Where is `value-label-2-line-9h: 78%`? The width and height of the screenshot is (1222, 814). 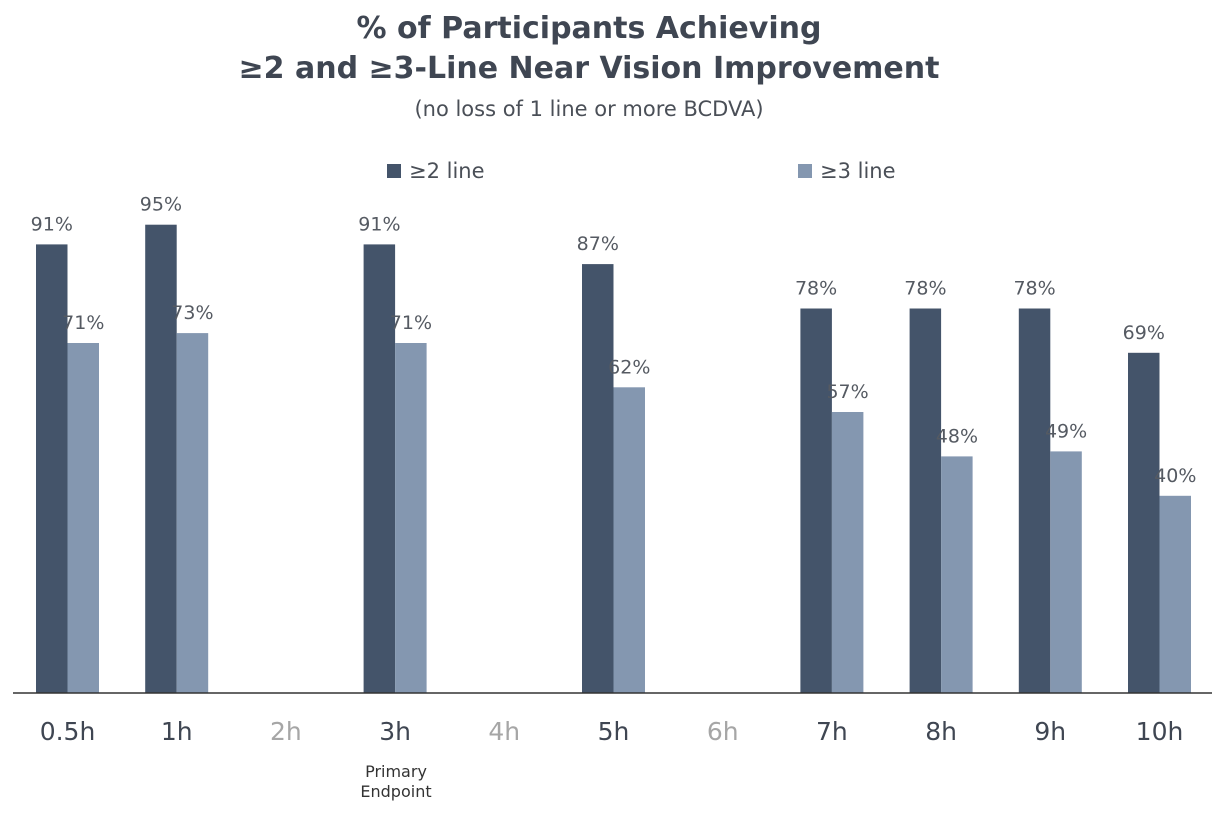 value-label-2-line-9h: 78% is located at coordinates (1034, 289).